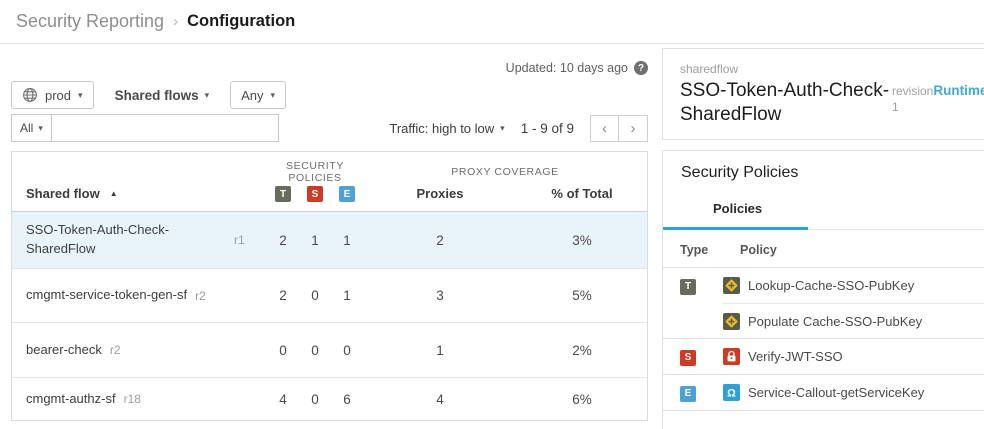 Image resolution: width=984 pixels, height=429 pixels. Describe the element at coordinates (107, 295) in the screenshot. I see `shared-flow-name: cmgmt-service-token-gen-sf` at that location.